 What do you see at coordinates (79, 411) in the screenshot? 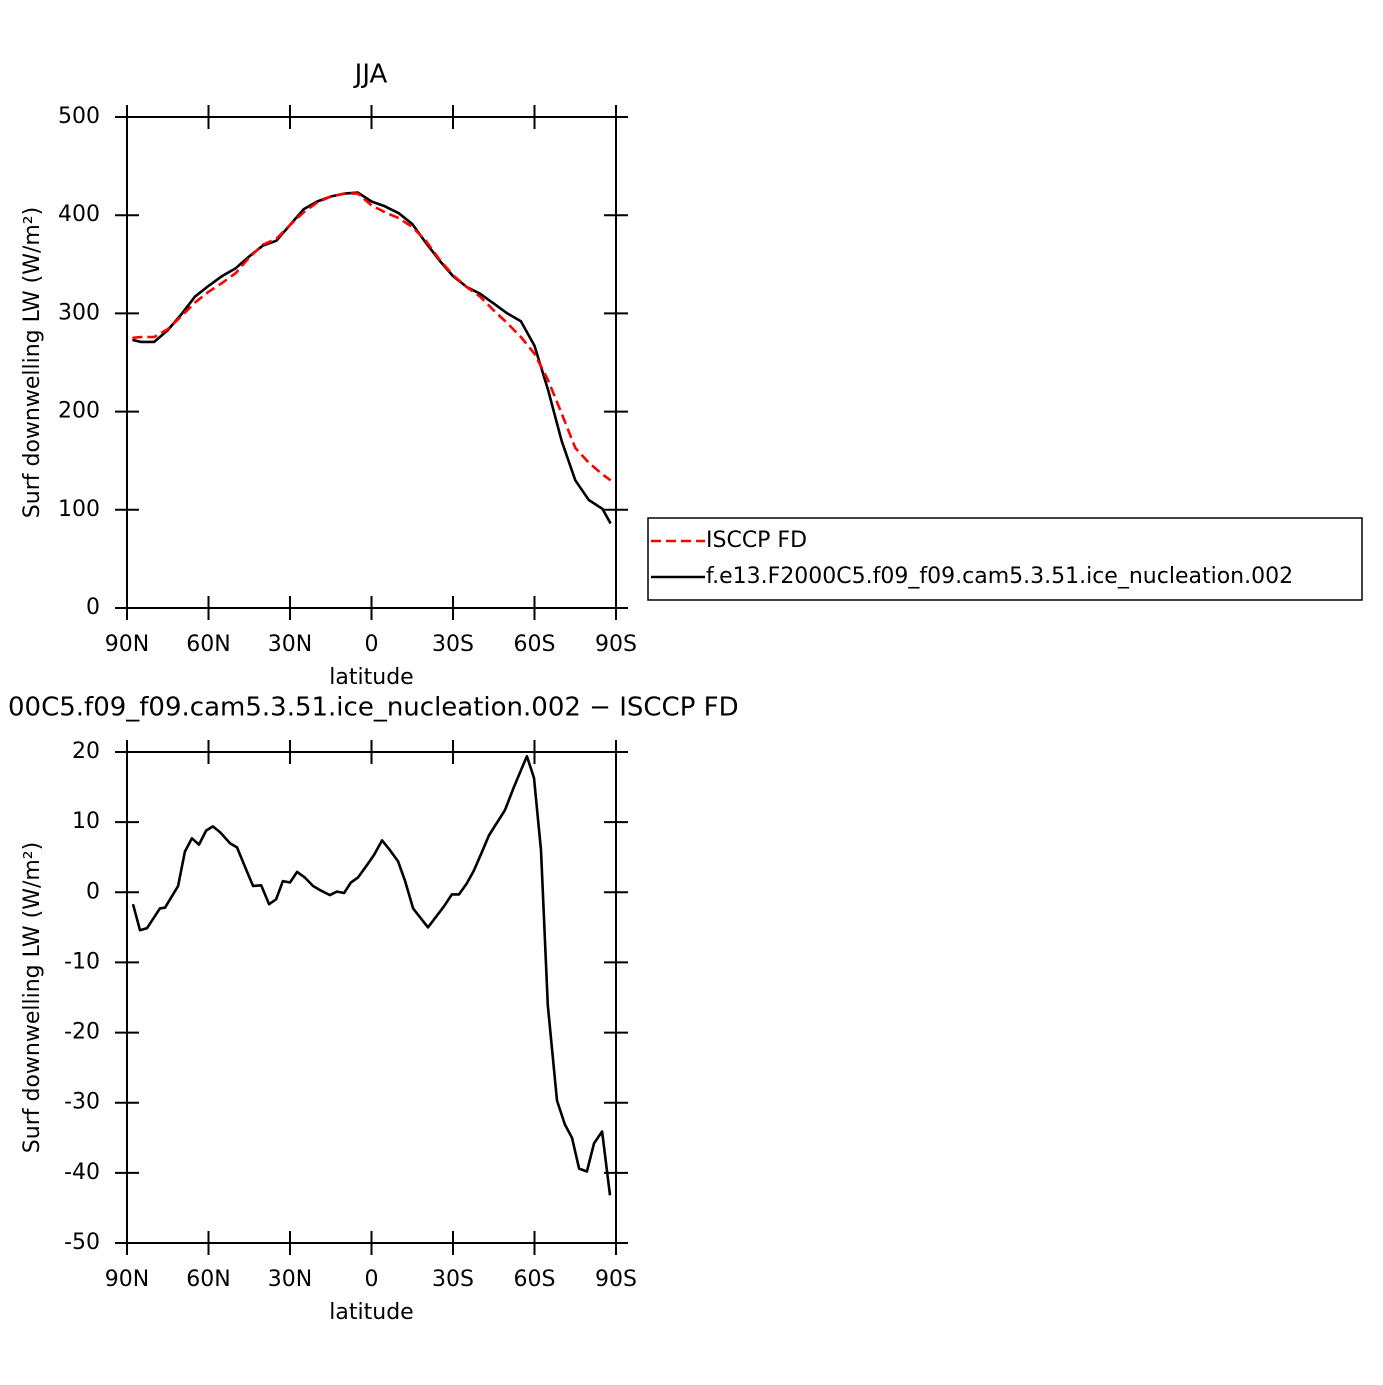
I see `y-tick-label: 200` at bounding box center [79, 411].